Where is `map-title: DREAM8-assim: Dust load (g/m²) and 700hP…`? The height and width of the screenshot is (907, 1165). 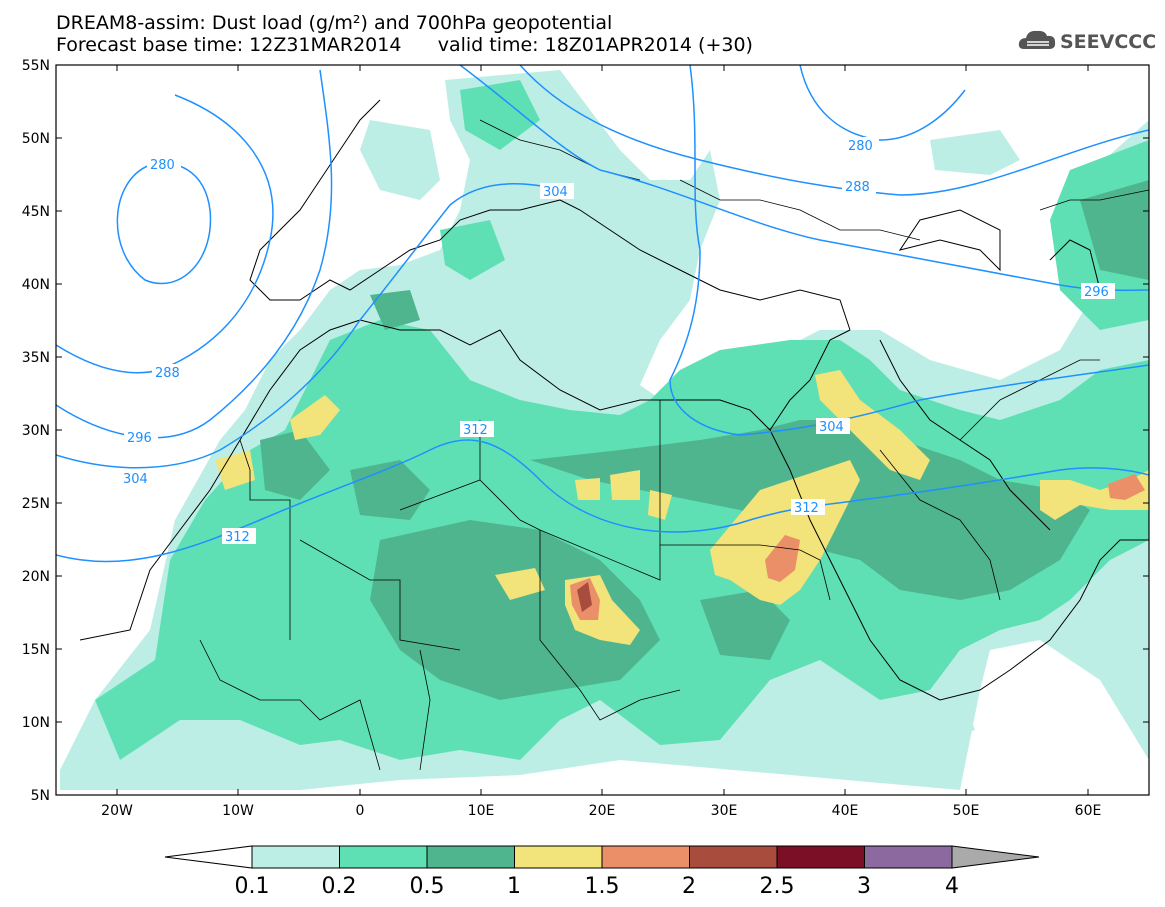 map-title: DREAM8-assim: Dust load (g/m²) and 700hP… is located at coordinates (334, 23).